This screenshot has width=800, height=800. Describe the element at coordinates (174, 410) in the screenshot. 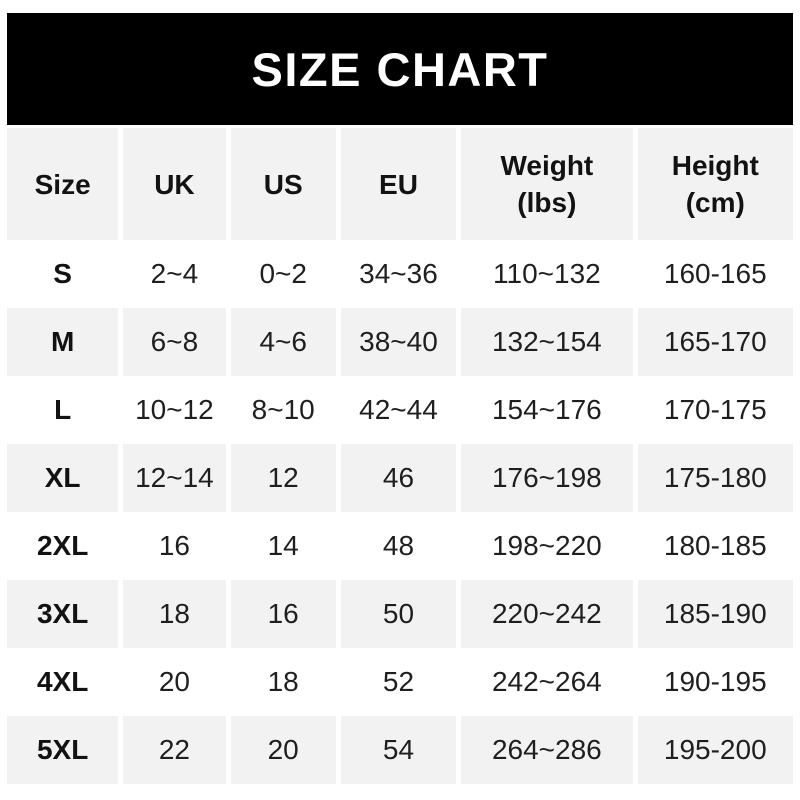

I see `cell-uk: 10~12` at that location.